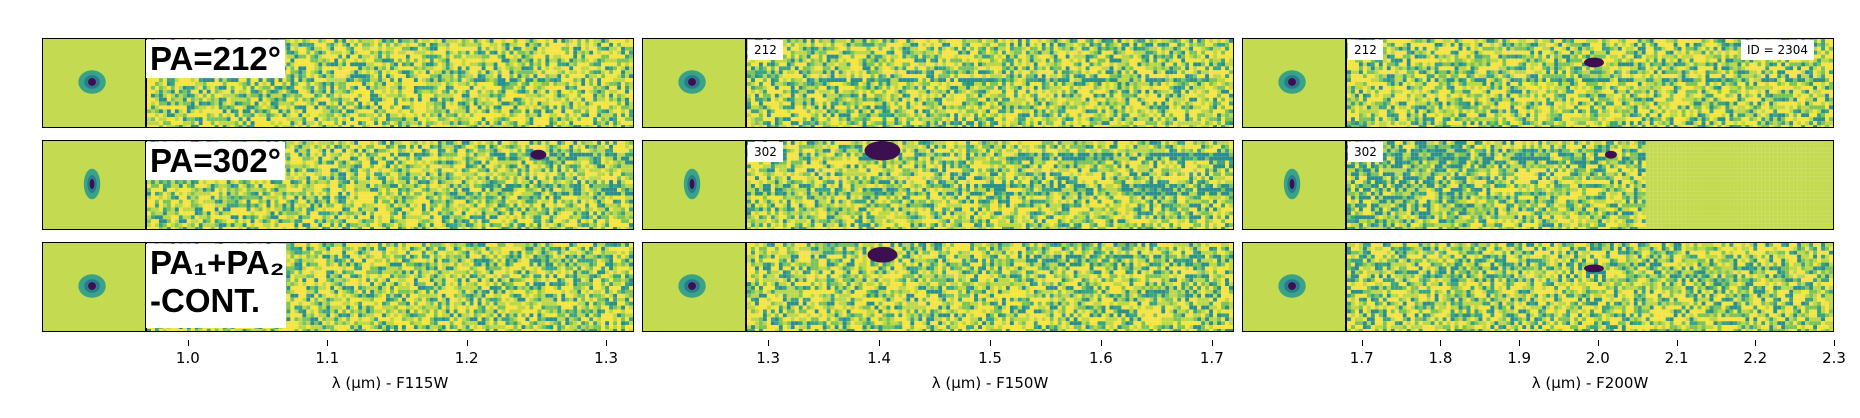 This screenshot has height=418, width=1860. Describe the element at coordinates (467, 358) in the screenshot. I see `x-tick-label: 1.2` at that location.